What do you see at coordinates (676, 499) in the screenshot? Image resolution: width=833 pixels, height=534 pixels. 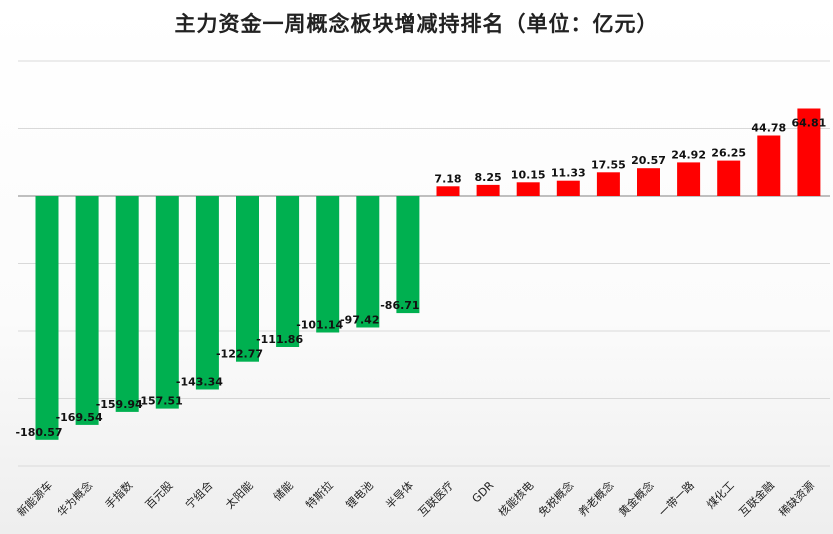 I see `category-label: 一带一路` at bounding box center [676, 499].